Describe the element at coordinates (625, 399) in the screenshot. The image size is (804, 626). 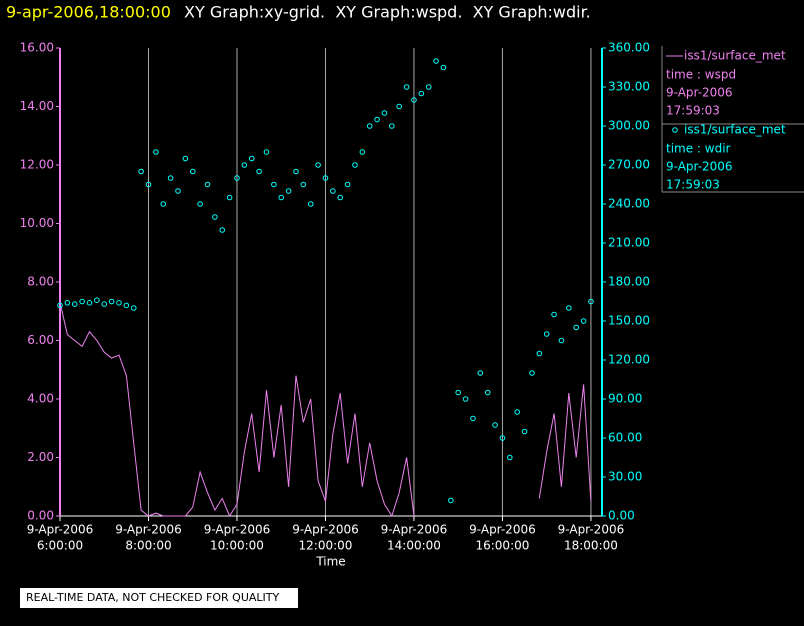
I see `y2-tick-label: 90.00` at that location.